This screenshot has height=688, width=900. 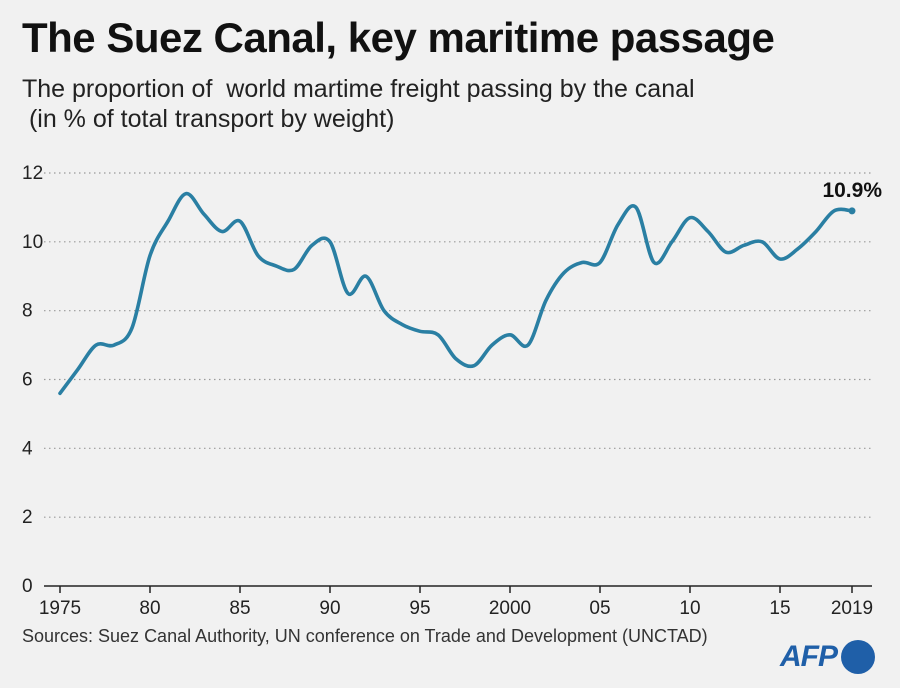 I want to click on x-tick-label: 85, so click(x=239, y=608).